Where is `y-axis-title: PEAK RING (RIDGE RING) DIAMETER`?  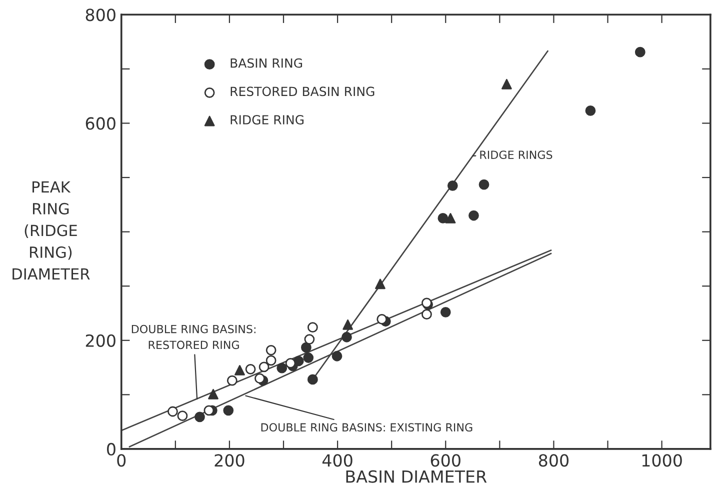 y-axis-title: PEAK RING (RIDGE RING) DIAMETER is located at coordinates (51, 230).